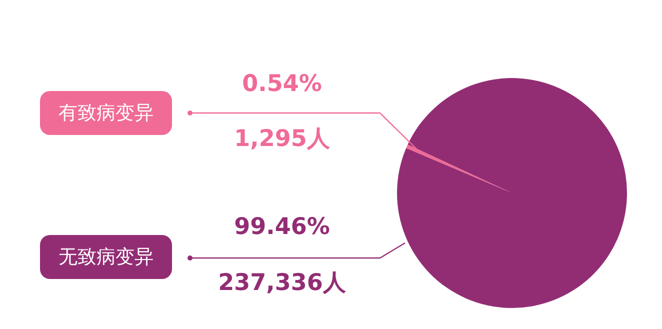  Describe the element at coordinates (282, 139) in the screenshot. I see `data-label: 1,295人` at that location.